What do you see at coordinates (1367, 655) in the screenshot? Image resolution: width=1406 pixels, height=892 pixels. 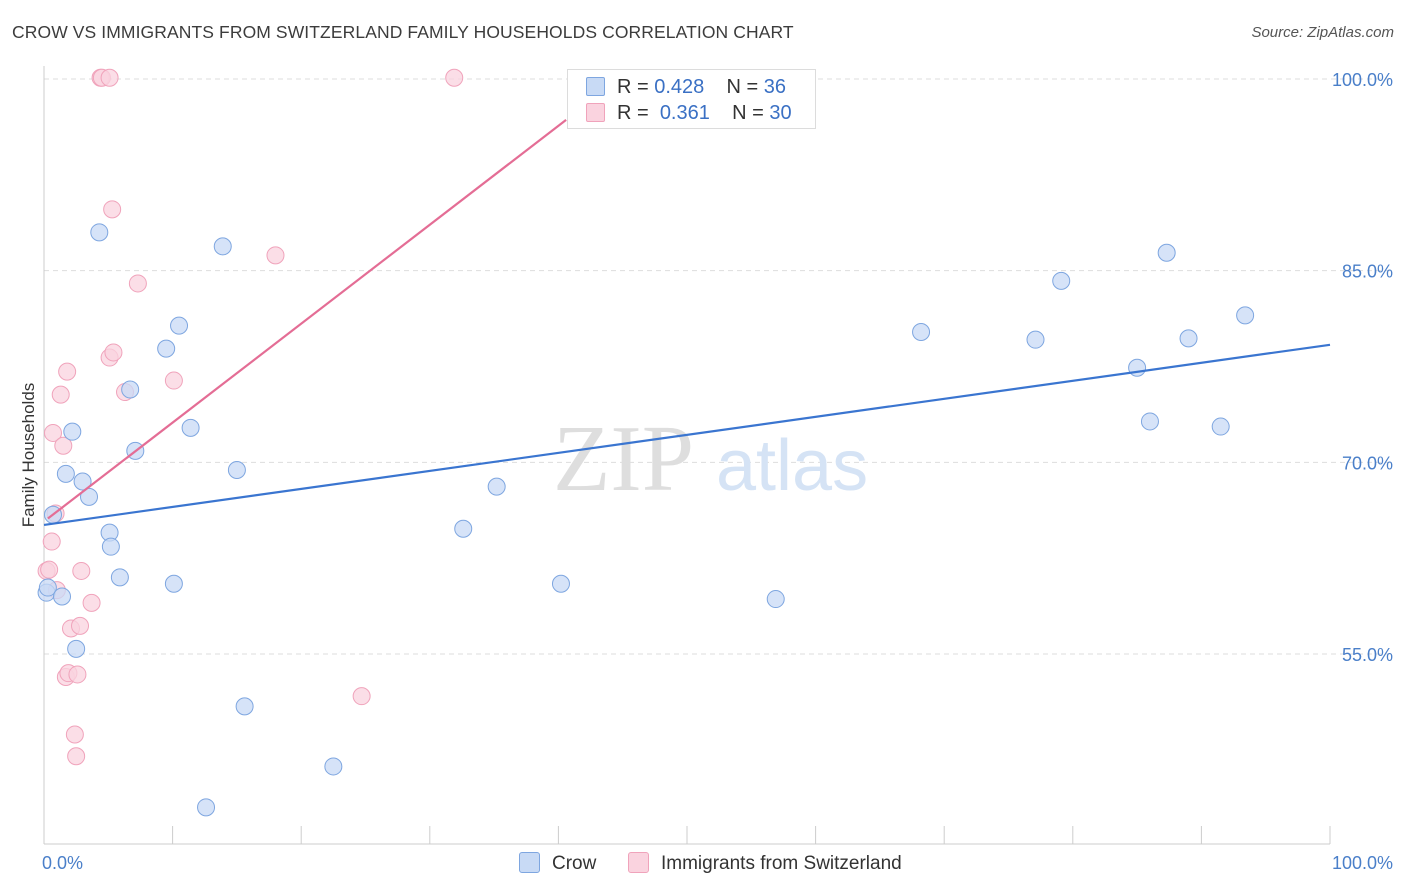 I see `y-tick-label: 55.0%` at bounding box center [1367, 655].